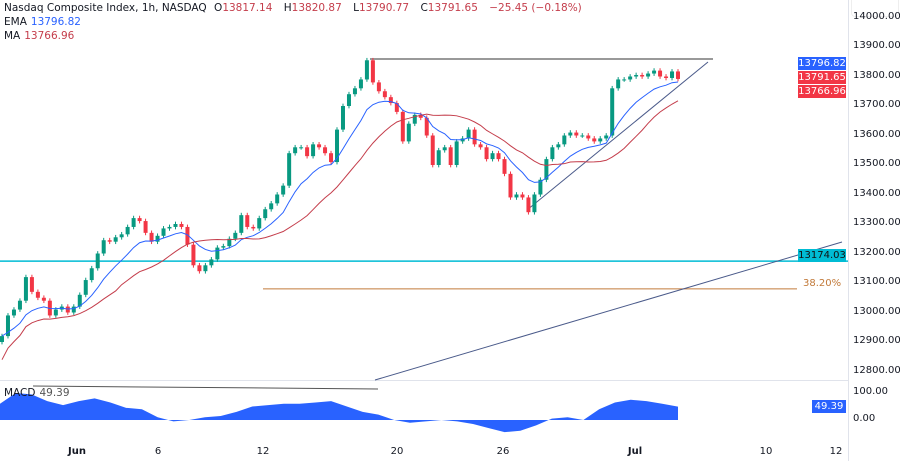  What do you see at coordinates (205, 387) in the screenshot?
I see `macd-divergence-line` at bounding box center [205, 387].